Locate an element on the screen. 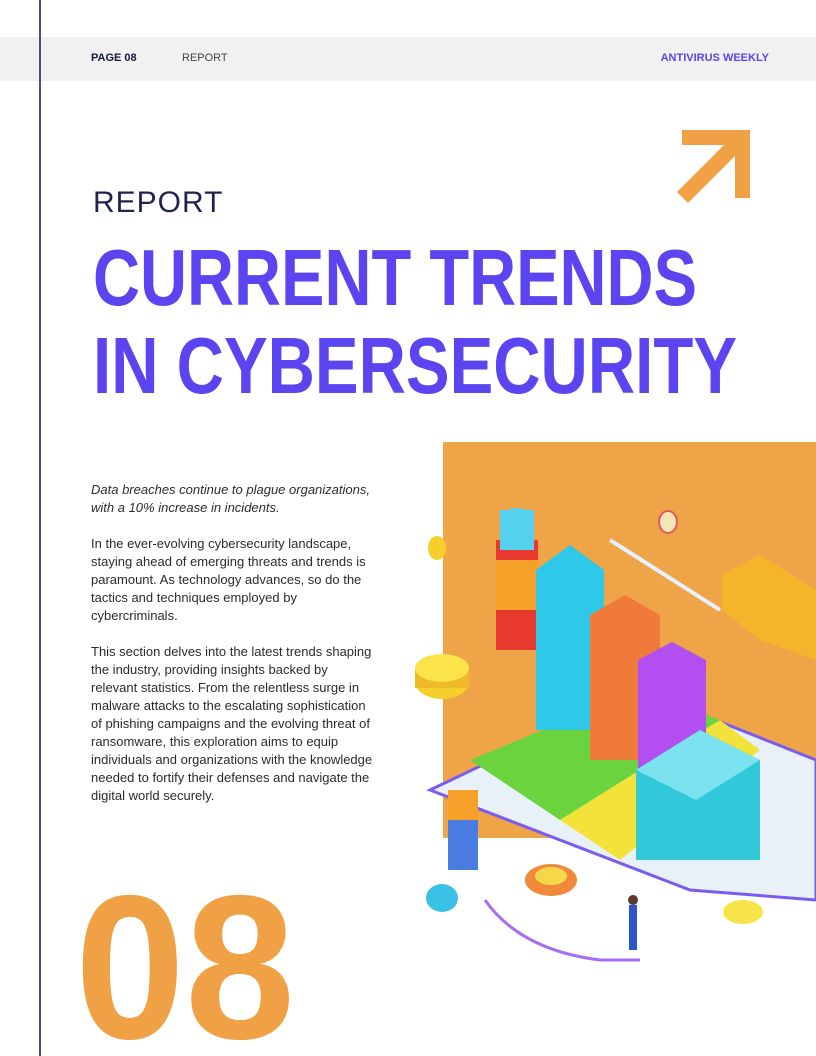 Image resolution: width=816 pixels, height=1056 pixels. title-line: CURRENT TRENDS is located at coordinates (395, 277).